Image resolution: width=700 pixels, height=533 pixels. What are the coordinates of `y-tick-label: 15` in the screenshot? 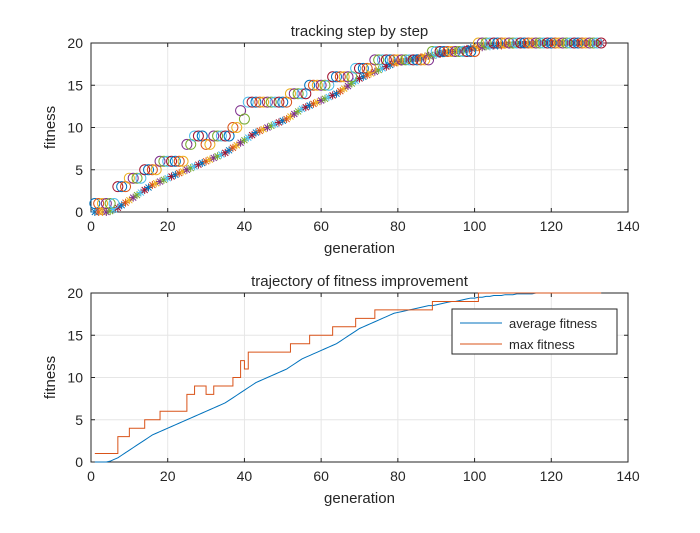 It's located at (75, 335).